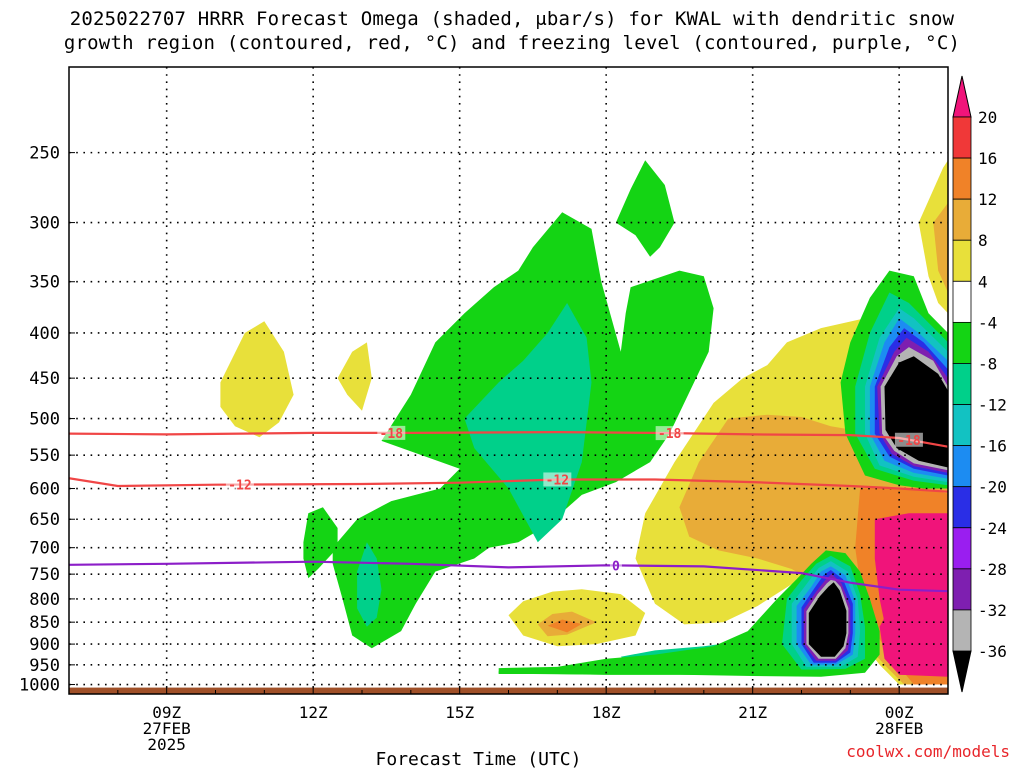 This screenshot has height=768, width=1024. What do you see at coordinates (44, 549) in the screenshot?
I see `y-tick-label-700: 700` at bounding box center [44, 549].